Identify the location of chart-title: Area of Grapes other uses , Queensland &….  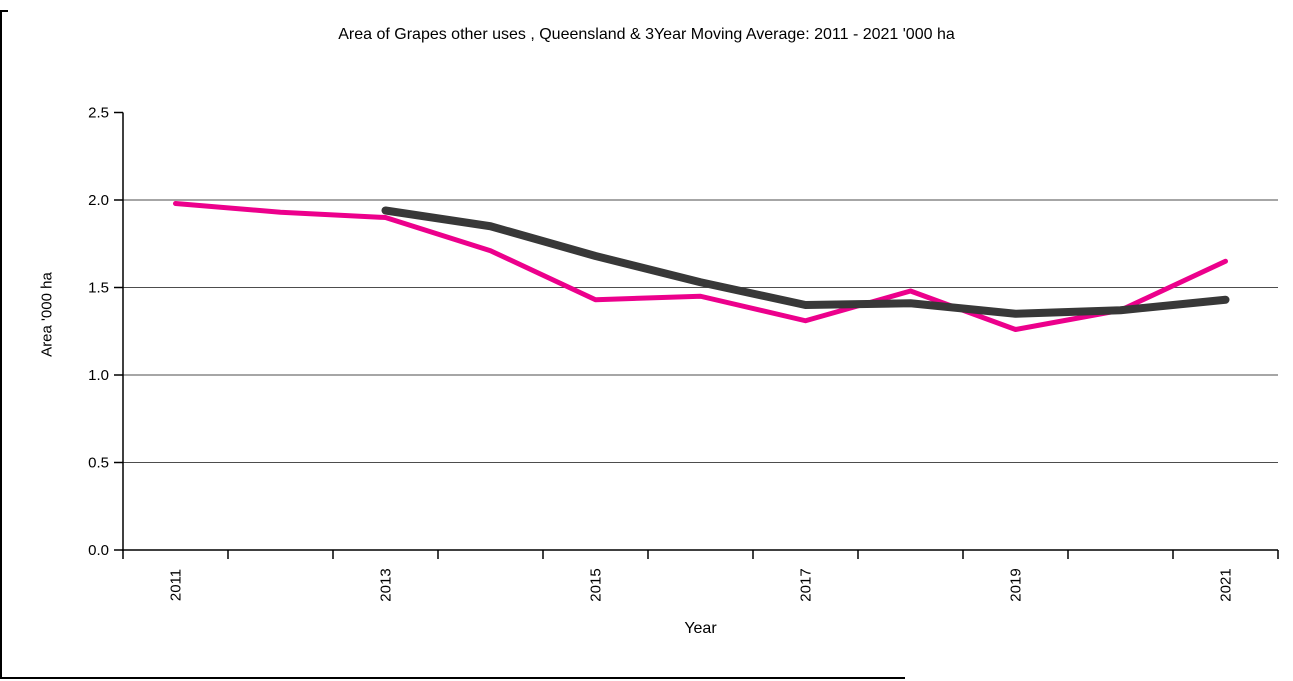
(646, 34).